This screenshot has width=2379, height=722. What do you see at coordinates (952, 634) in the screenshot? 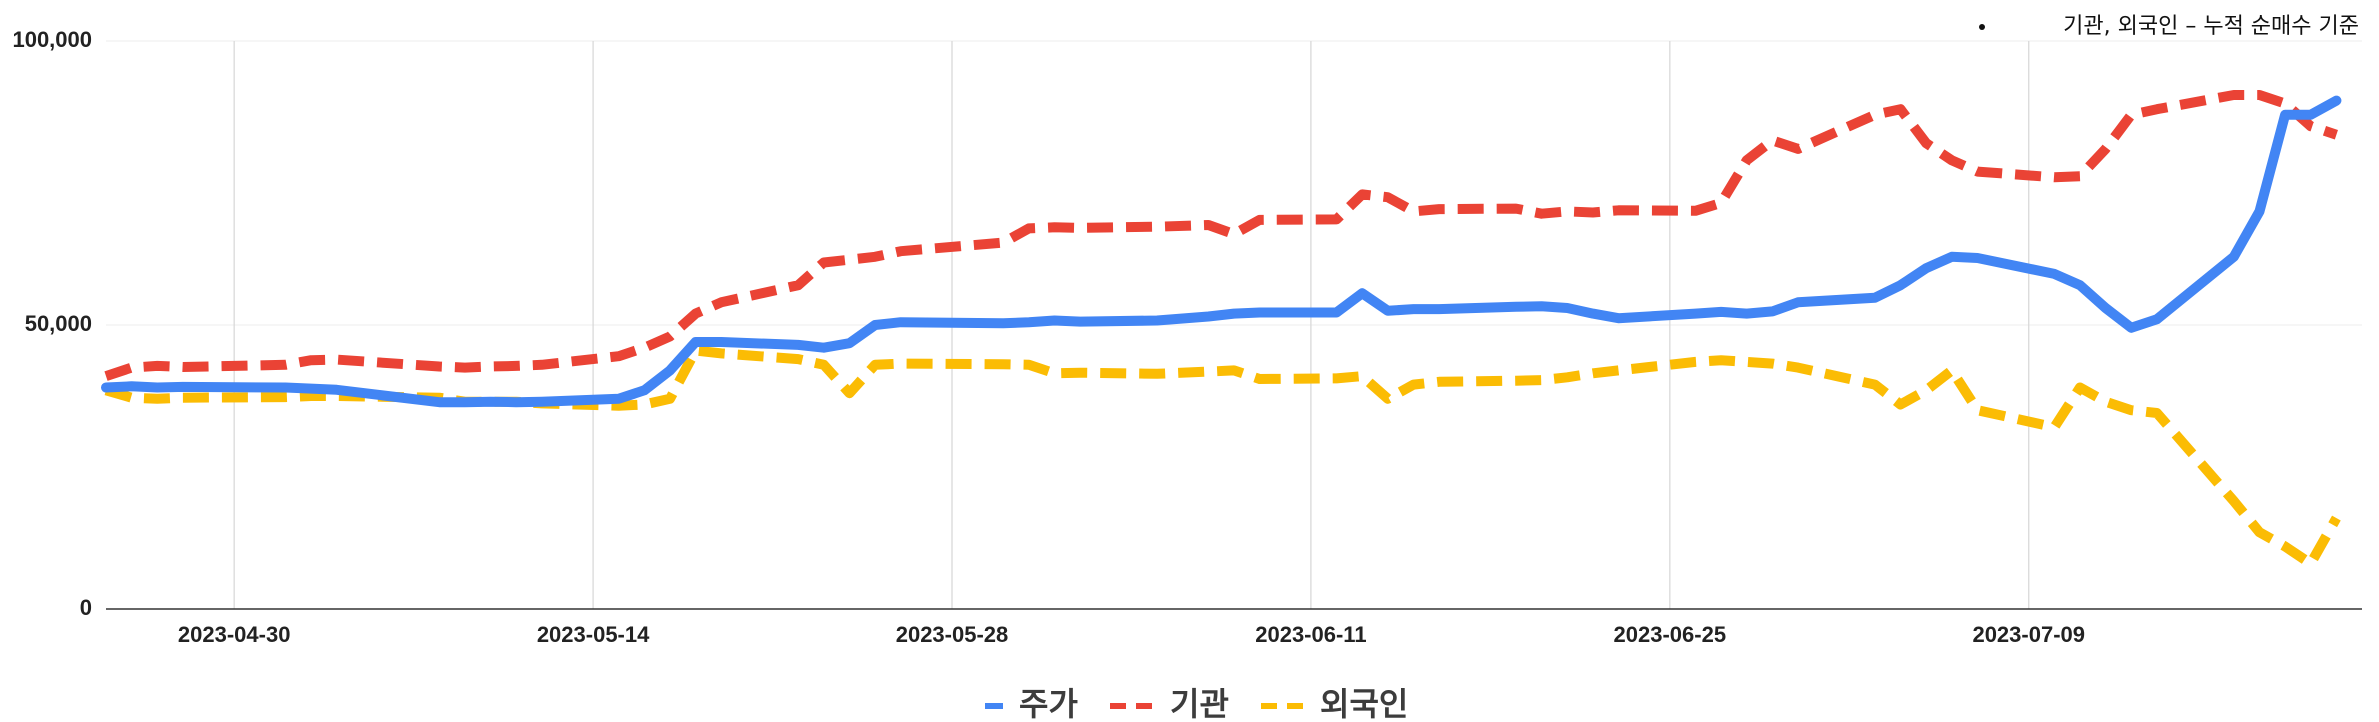
I see `x-tick-label: 2023-05-28` at bounding box center [952, 634].